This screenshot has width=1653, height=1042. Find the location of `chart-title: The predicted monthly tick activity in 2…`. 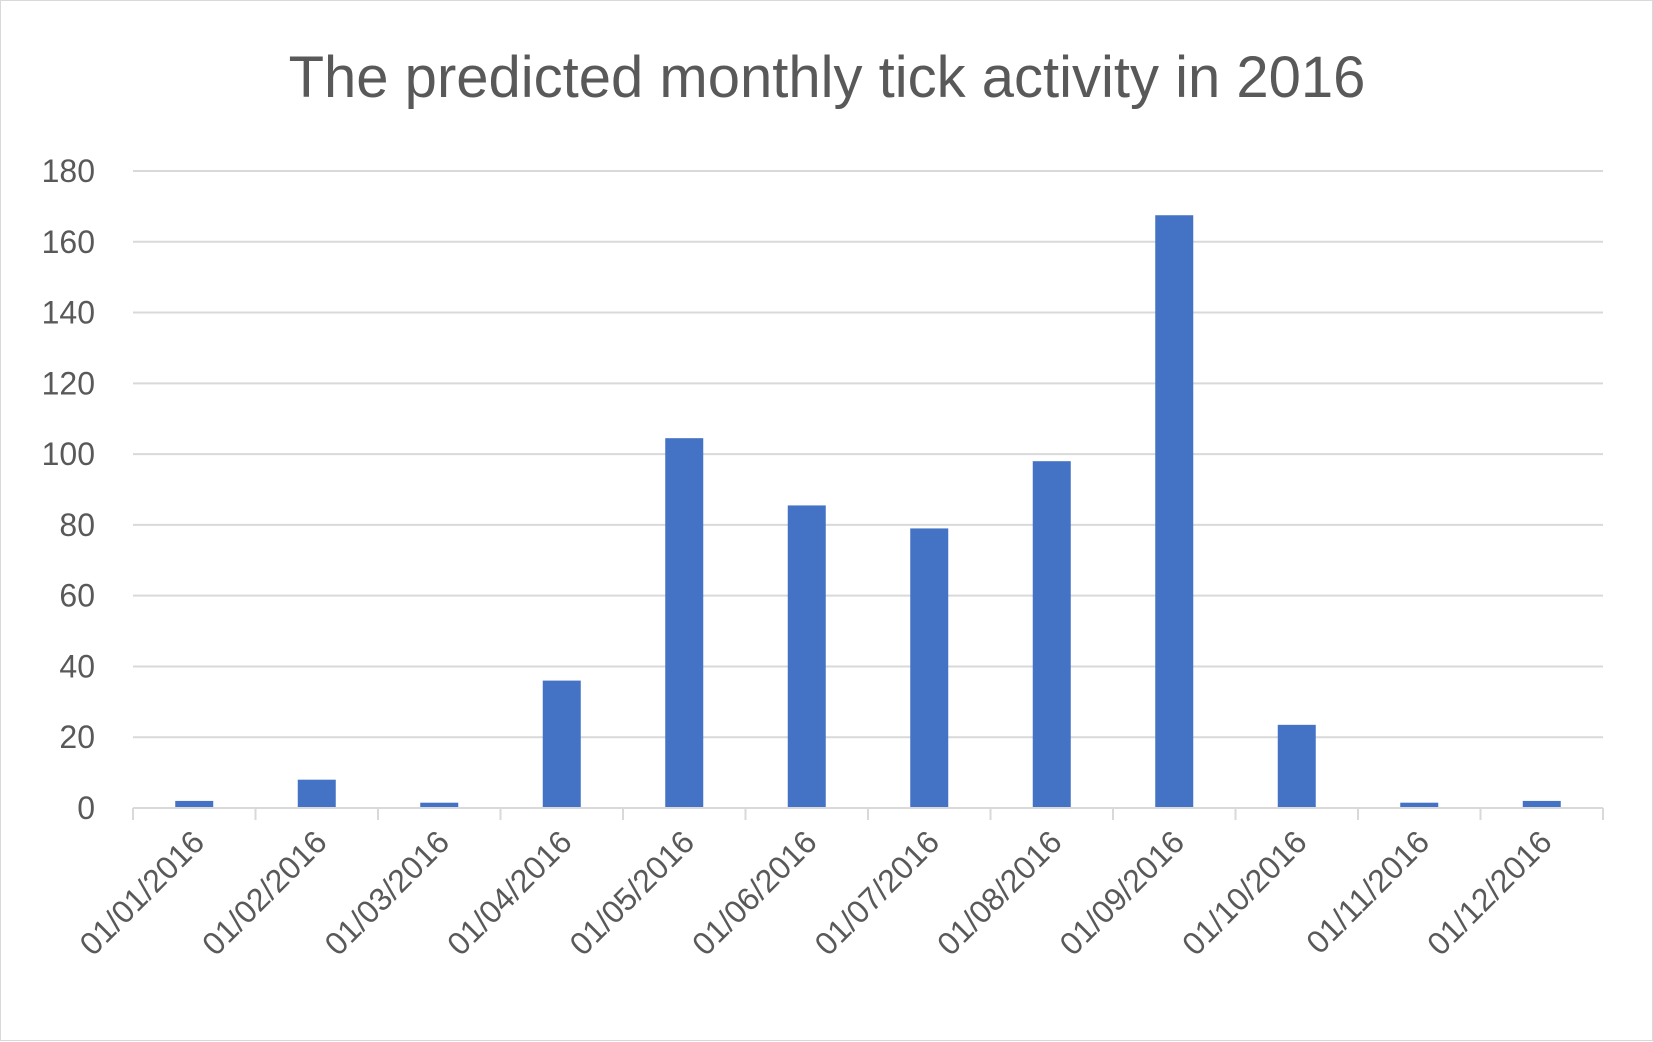

chart-title: The predicted monthly tick activity in 2… is located at coordinates (827, 77).